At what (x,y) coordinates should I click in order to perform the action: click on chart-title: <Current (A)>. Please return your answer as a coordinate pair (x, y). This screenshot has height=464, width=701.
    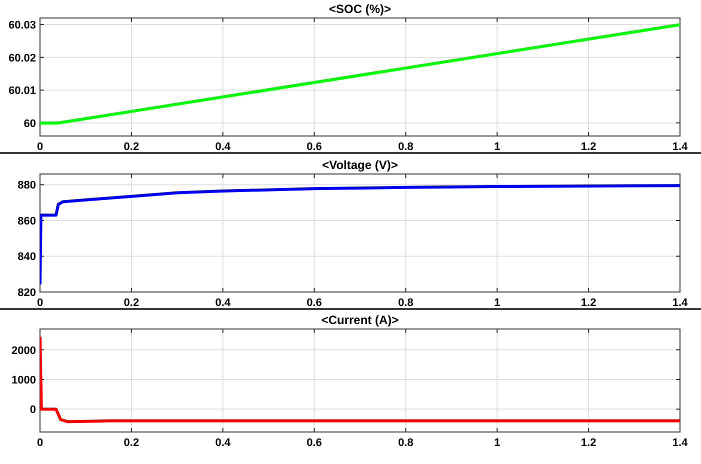
    Looking at the image, I should click on (360, 320).